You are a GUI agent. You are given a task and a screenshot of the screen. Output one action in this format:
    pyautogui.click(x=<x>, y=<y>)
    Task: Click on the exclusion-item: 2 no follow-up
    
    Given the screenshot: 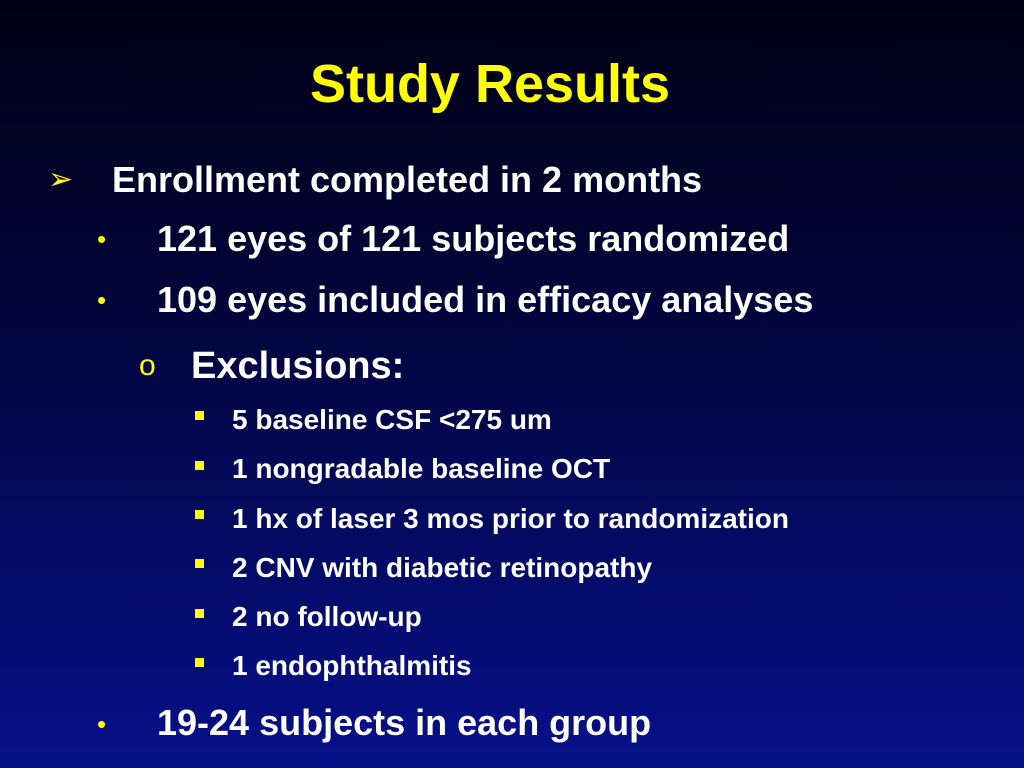 What is the action you would take?
    pyautogui.click(x=327, y=616)
    